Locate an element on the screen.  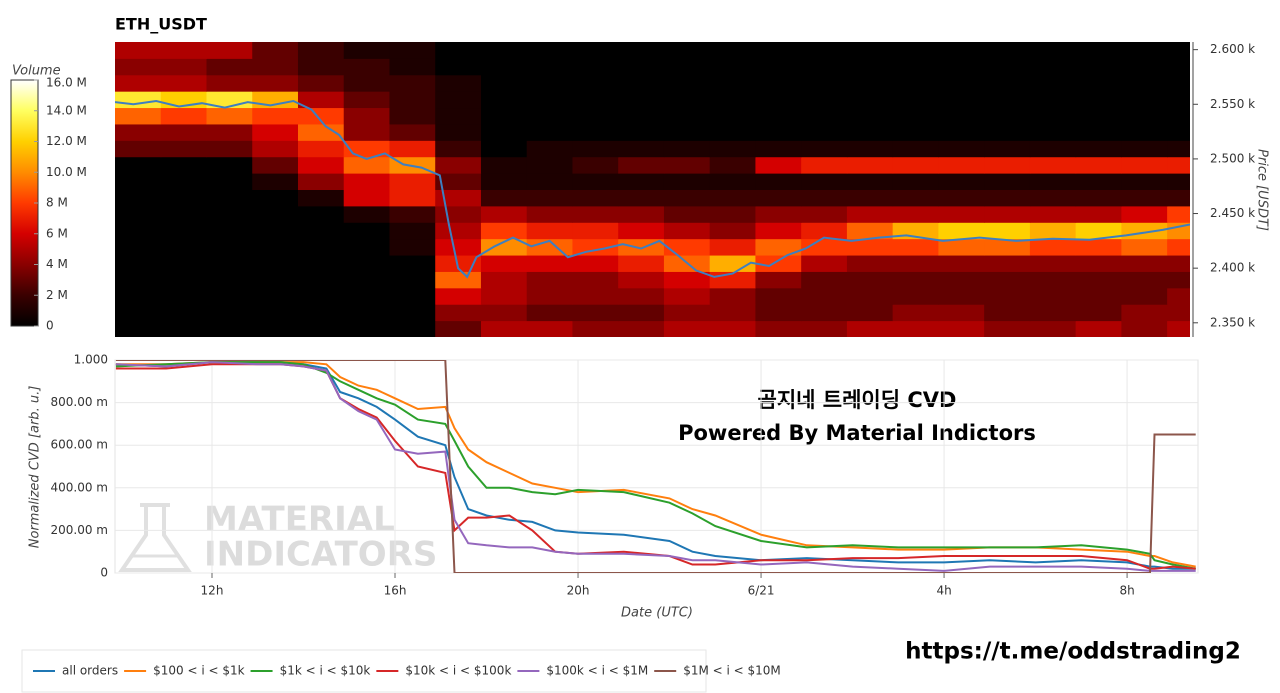
legend-label: $1M < i < $10M is located at coordinates (732, 671).